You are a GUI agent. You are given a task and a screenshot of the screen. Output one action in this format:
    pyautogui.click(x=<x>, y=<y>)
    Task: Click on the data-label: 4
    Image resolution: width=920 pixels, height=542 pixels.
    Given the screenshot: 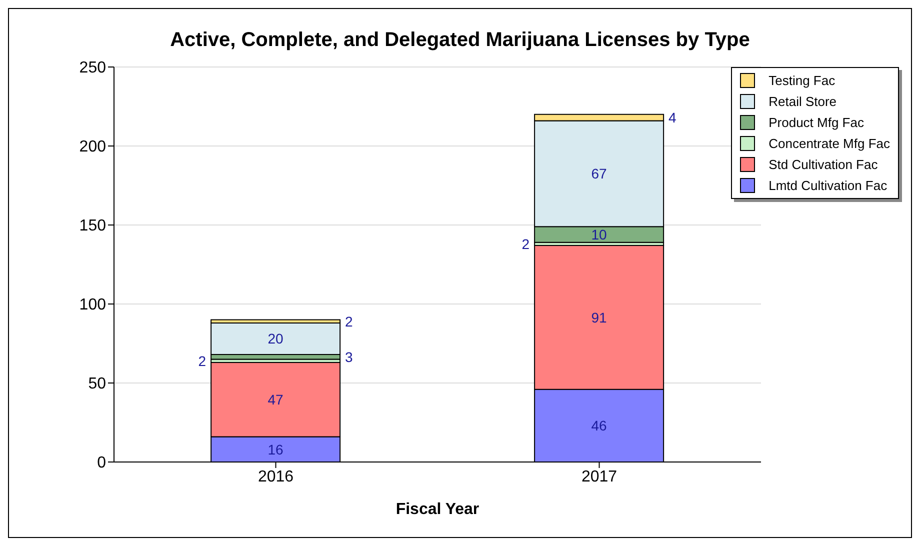 What is the action you would take?
    pyautogui.click(x=672, y=117)
    